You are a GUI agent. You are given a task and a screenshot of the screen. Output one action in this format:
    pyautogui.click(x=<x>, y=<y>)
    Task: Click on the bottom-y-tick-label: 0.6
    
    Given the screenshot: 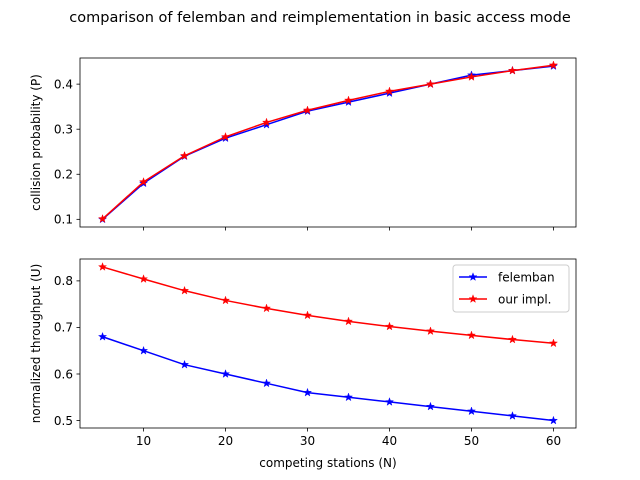 What is the action you would take?
    pyautogui.click(x=63, y=374)
    